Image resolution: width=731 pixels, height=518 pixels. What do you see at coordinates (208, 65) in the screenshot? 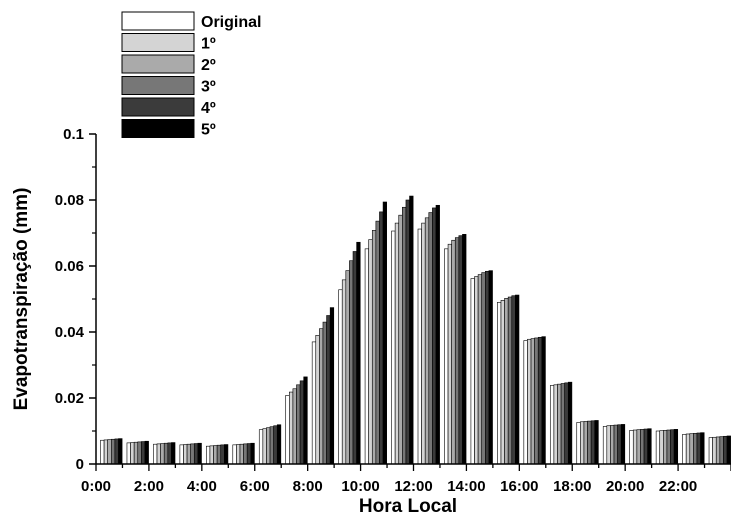
I see `legend-label: 2º` at bounding box center [208, 65].